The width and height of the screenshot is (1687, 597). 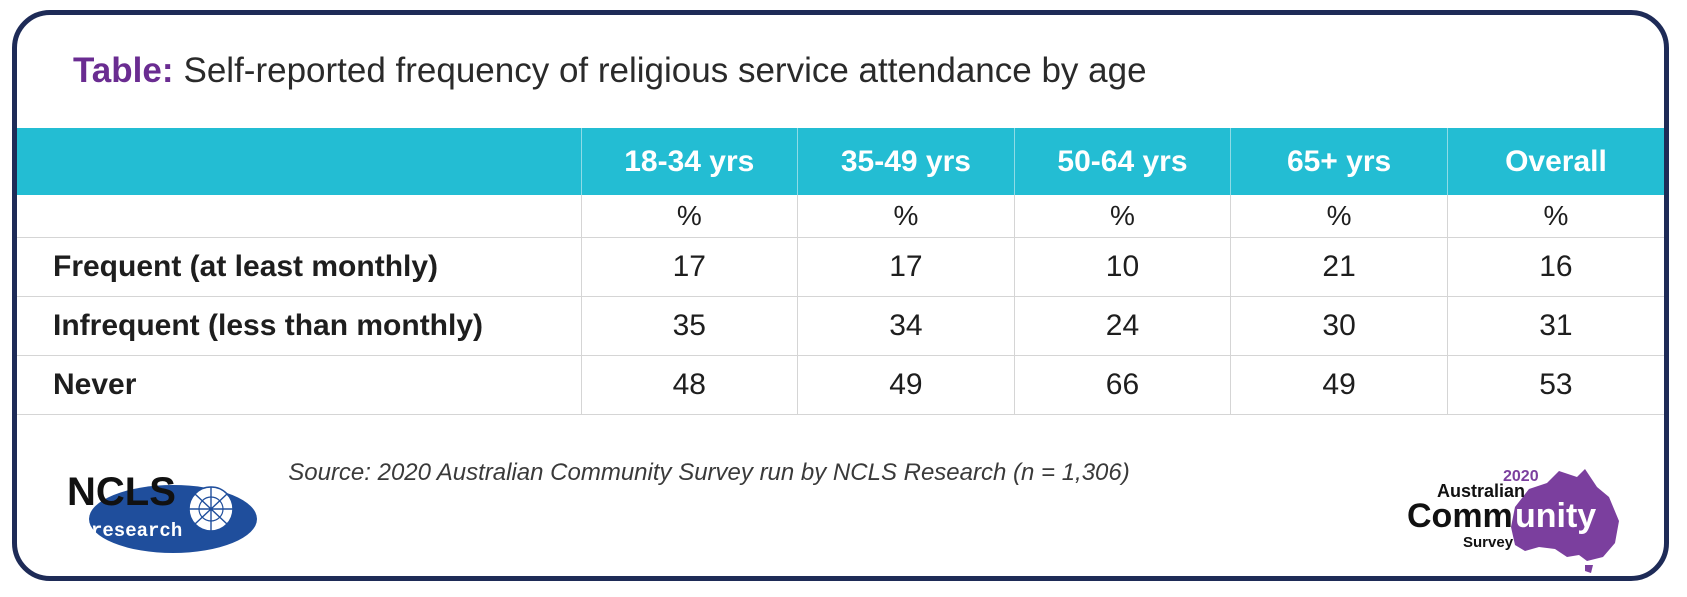 I want to click on australian-community-survey-logo: 2020 Australian Comm unity Survey, so click(x=1513, y=520).